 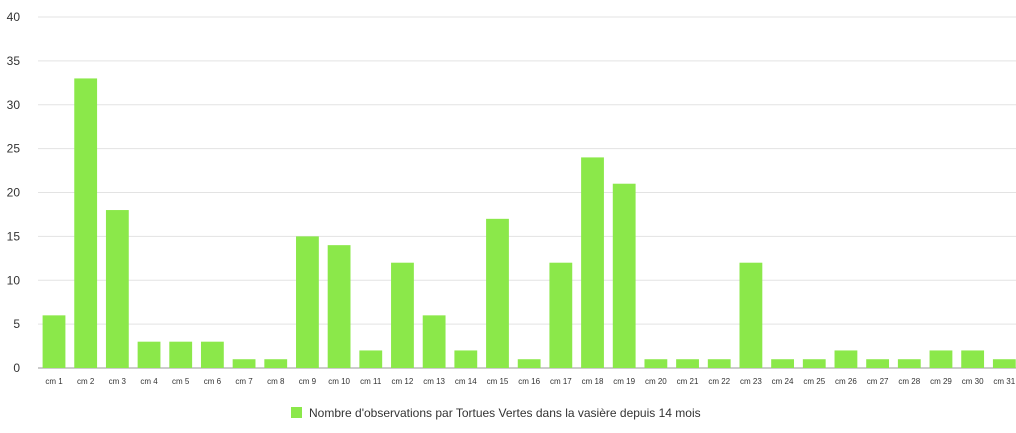 I want to click on x-tick-label: cm 3, so click(x=118, y=381).